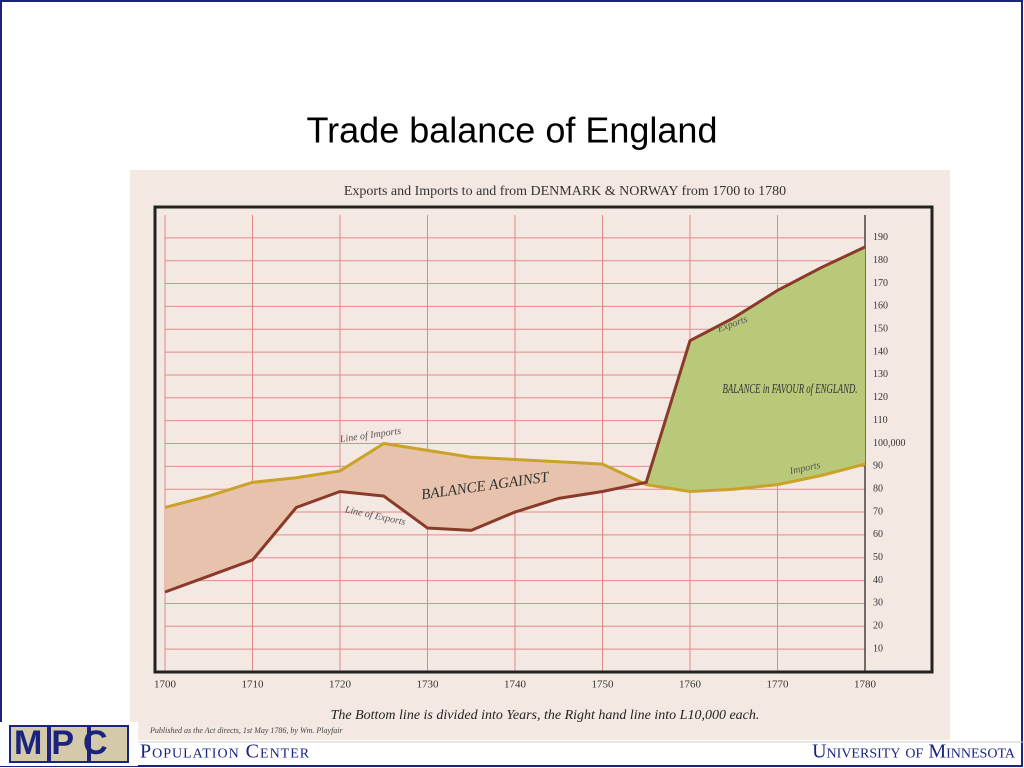  I want to click on y-tick-label: 120, so click(880, 397).